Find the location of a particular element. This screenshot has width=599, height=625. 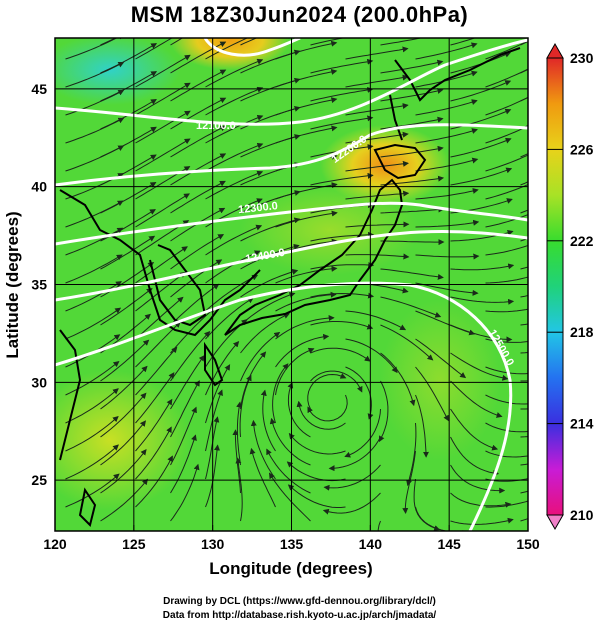

colorbar-label-210: 210 is located at coordinates (582, 515).